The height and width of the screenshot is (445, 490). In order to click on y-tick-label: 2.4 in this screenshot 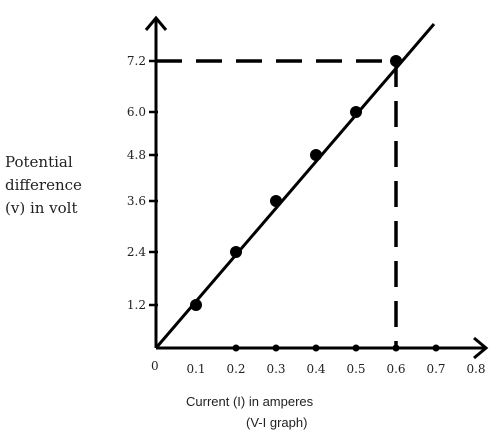, I will do `click(136, 252)`.